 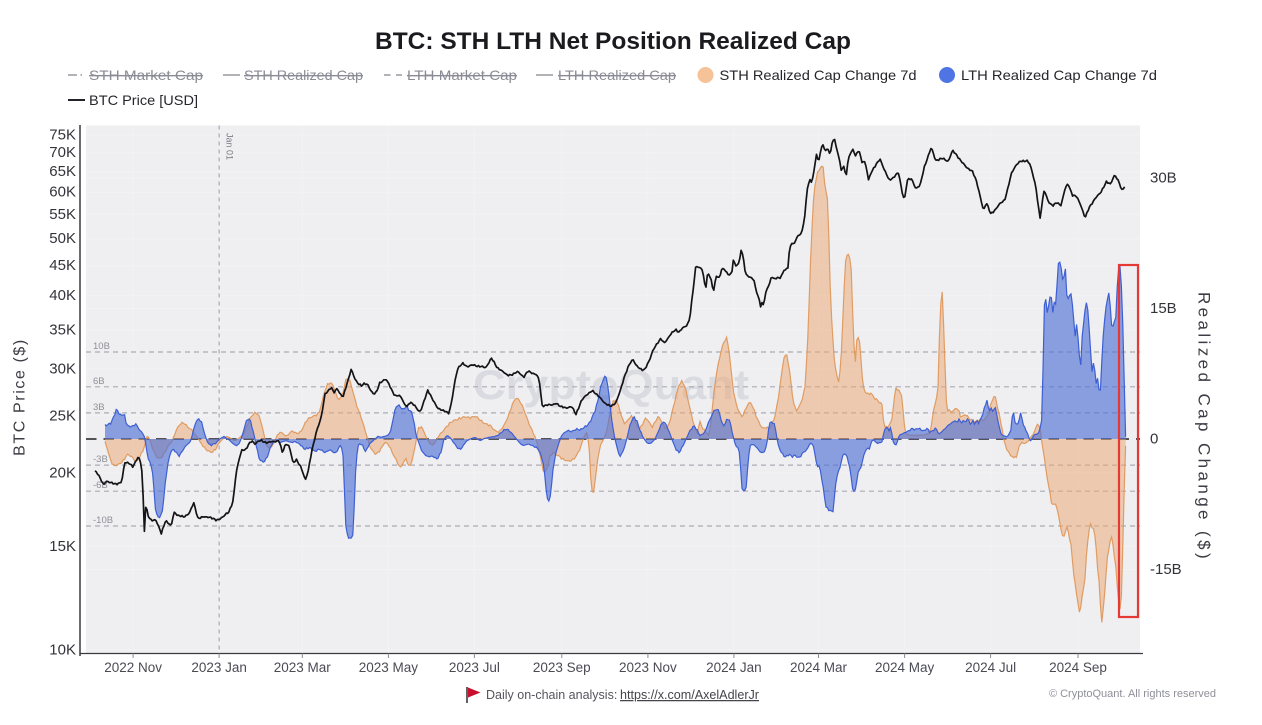 What do you see at coordinates (62, 135) in the screenshot?
I see `svg-text: 75K` at bounding box center [62, 135].